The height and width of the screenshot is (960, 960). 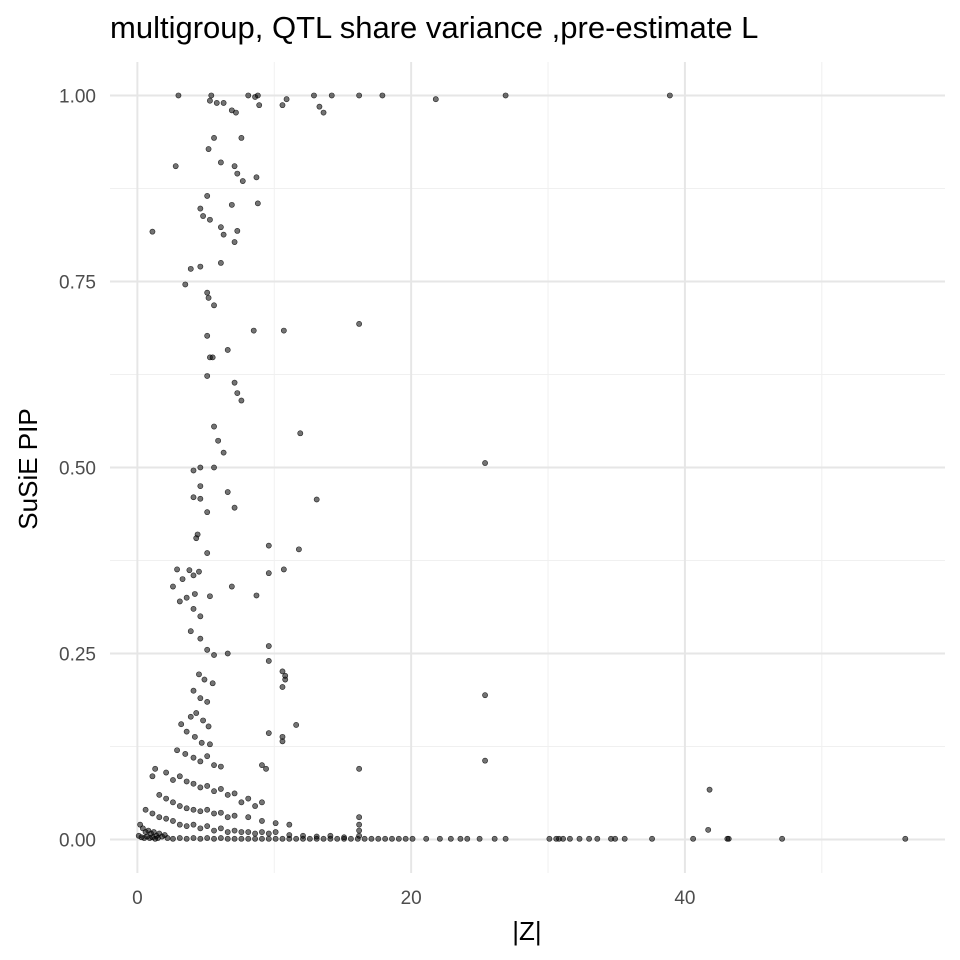 What do you see at coordinates (77, 468) in the screenshot?
I see `y-axis-ticks: 0.00 0.25 0.50 0.75 1.00` at bounding box center [77, 468].